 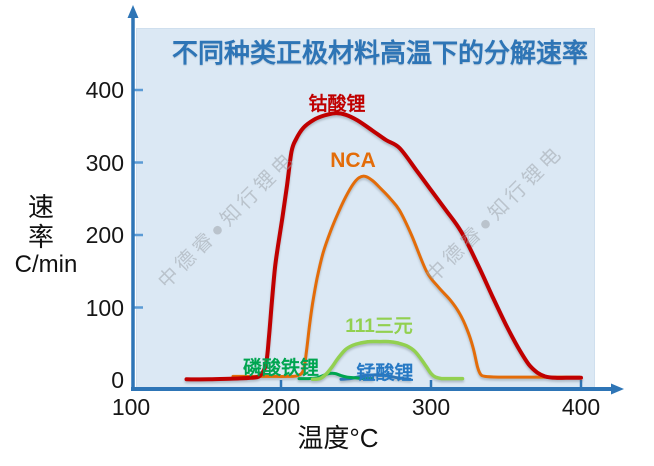 What do you see at coordinates (40, 207) in the screenshot?
I see `y-axis-title-line1: 速` at bounding box center [40, 207].